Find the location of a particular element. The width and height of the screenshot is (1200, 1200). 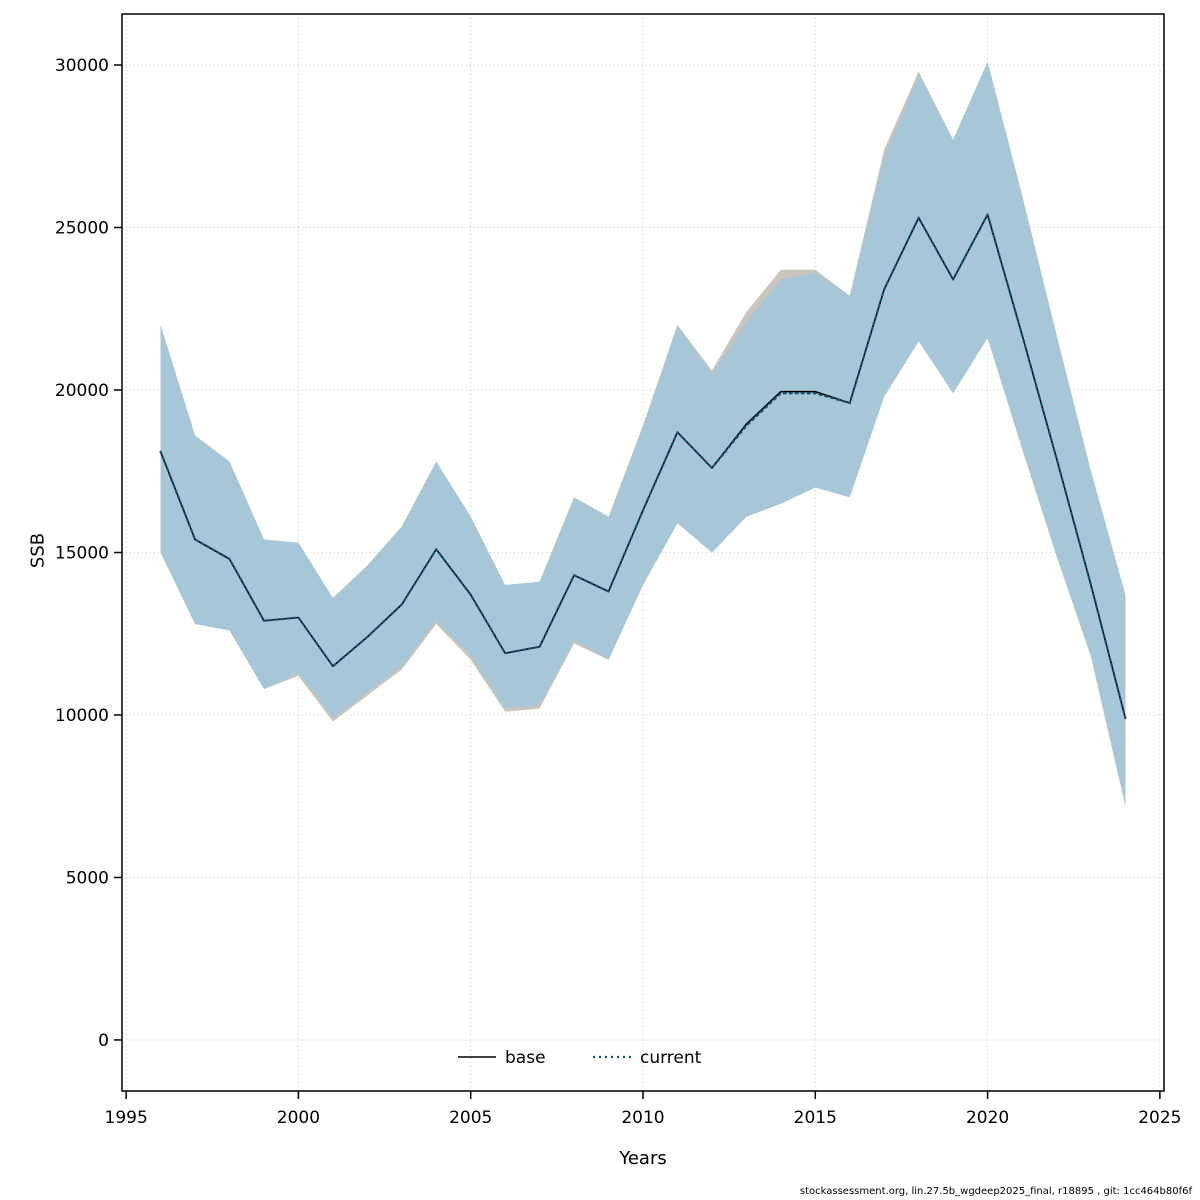

x-axis-label: Years is located at coordinates (643, 1158).